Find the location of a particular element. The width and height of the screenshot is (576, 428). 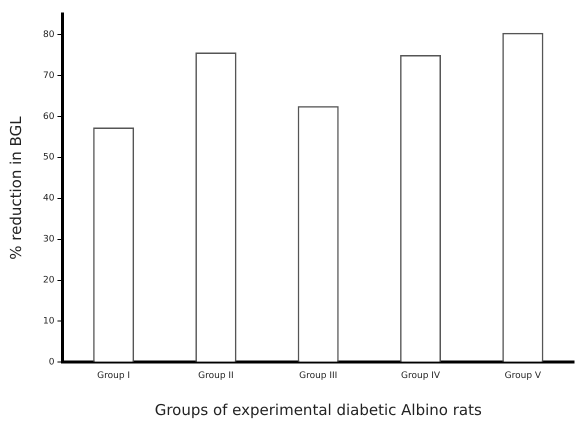

x-tick-label: Group IV is located at coordinates (420, 375).